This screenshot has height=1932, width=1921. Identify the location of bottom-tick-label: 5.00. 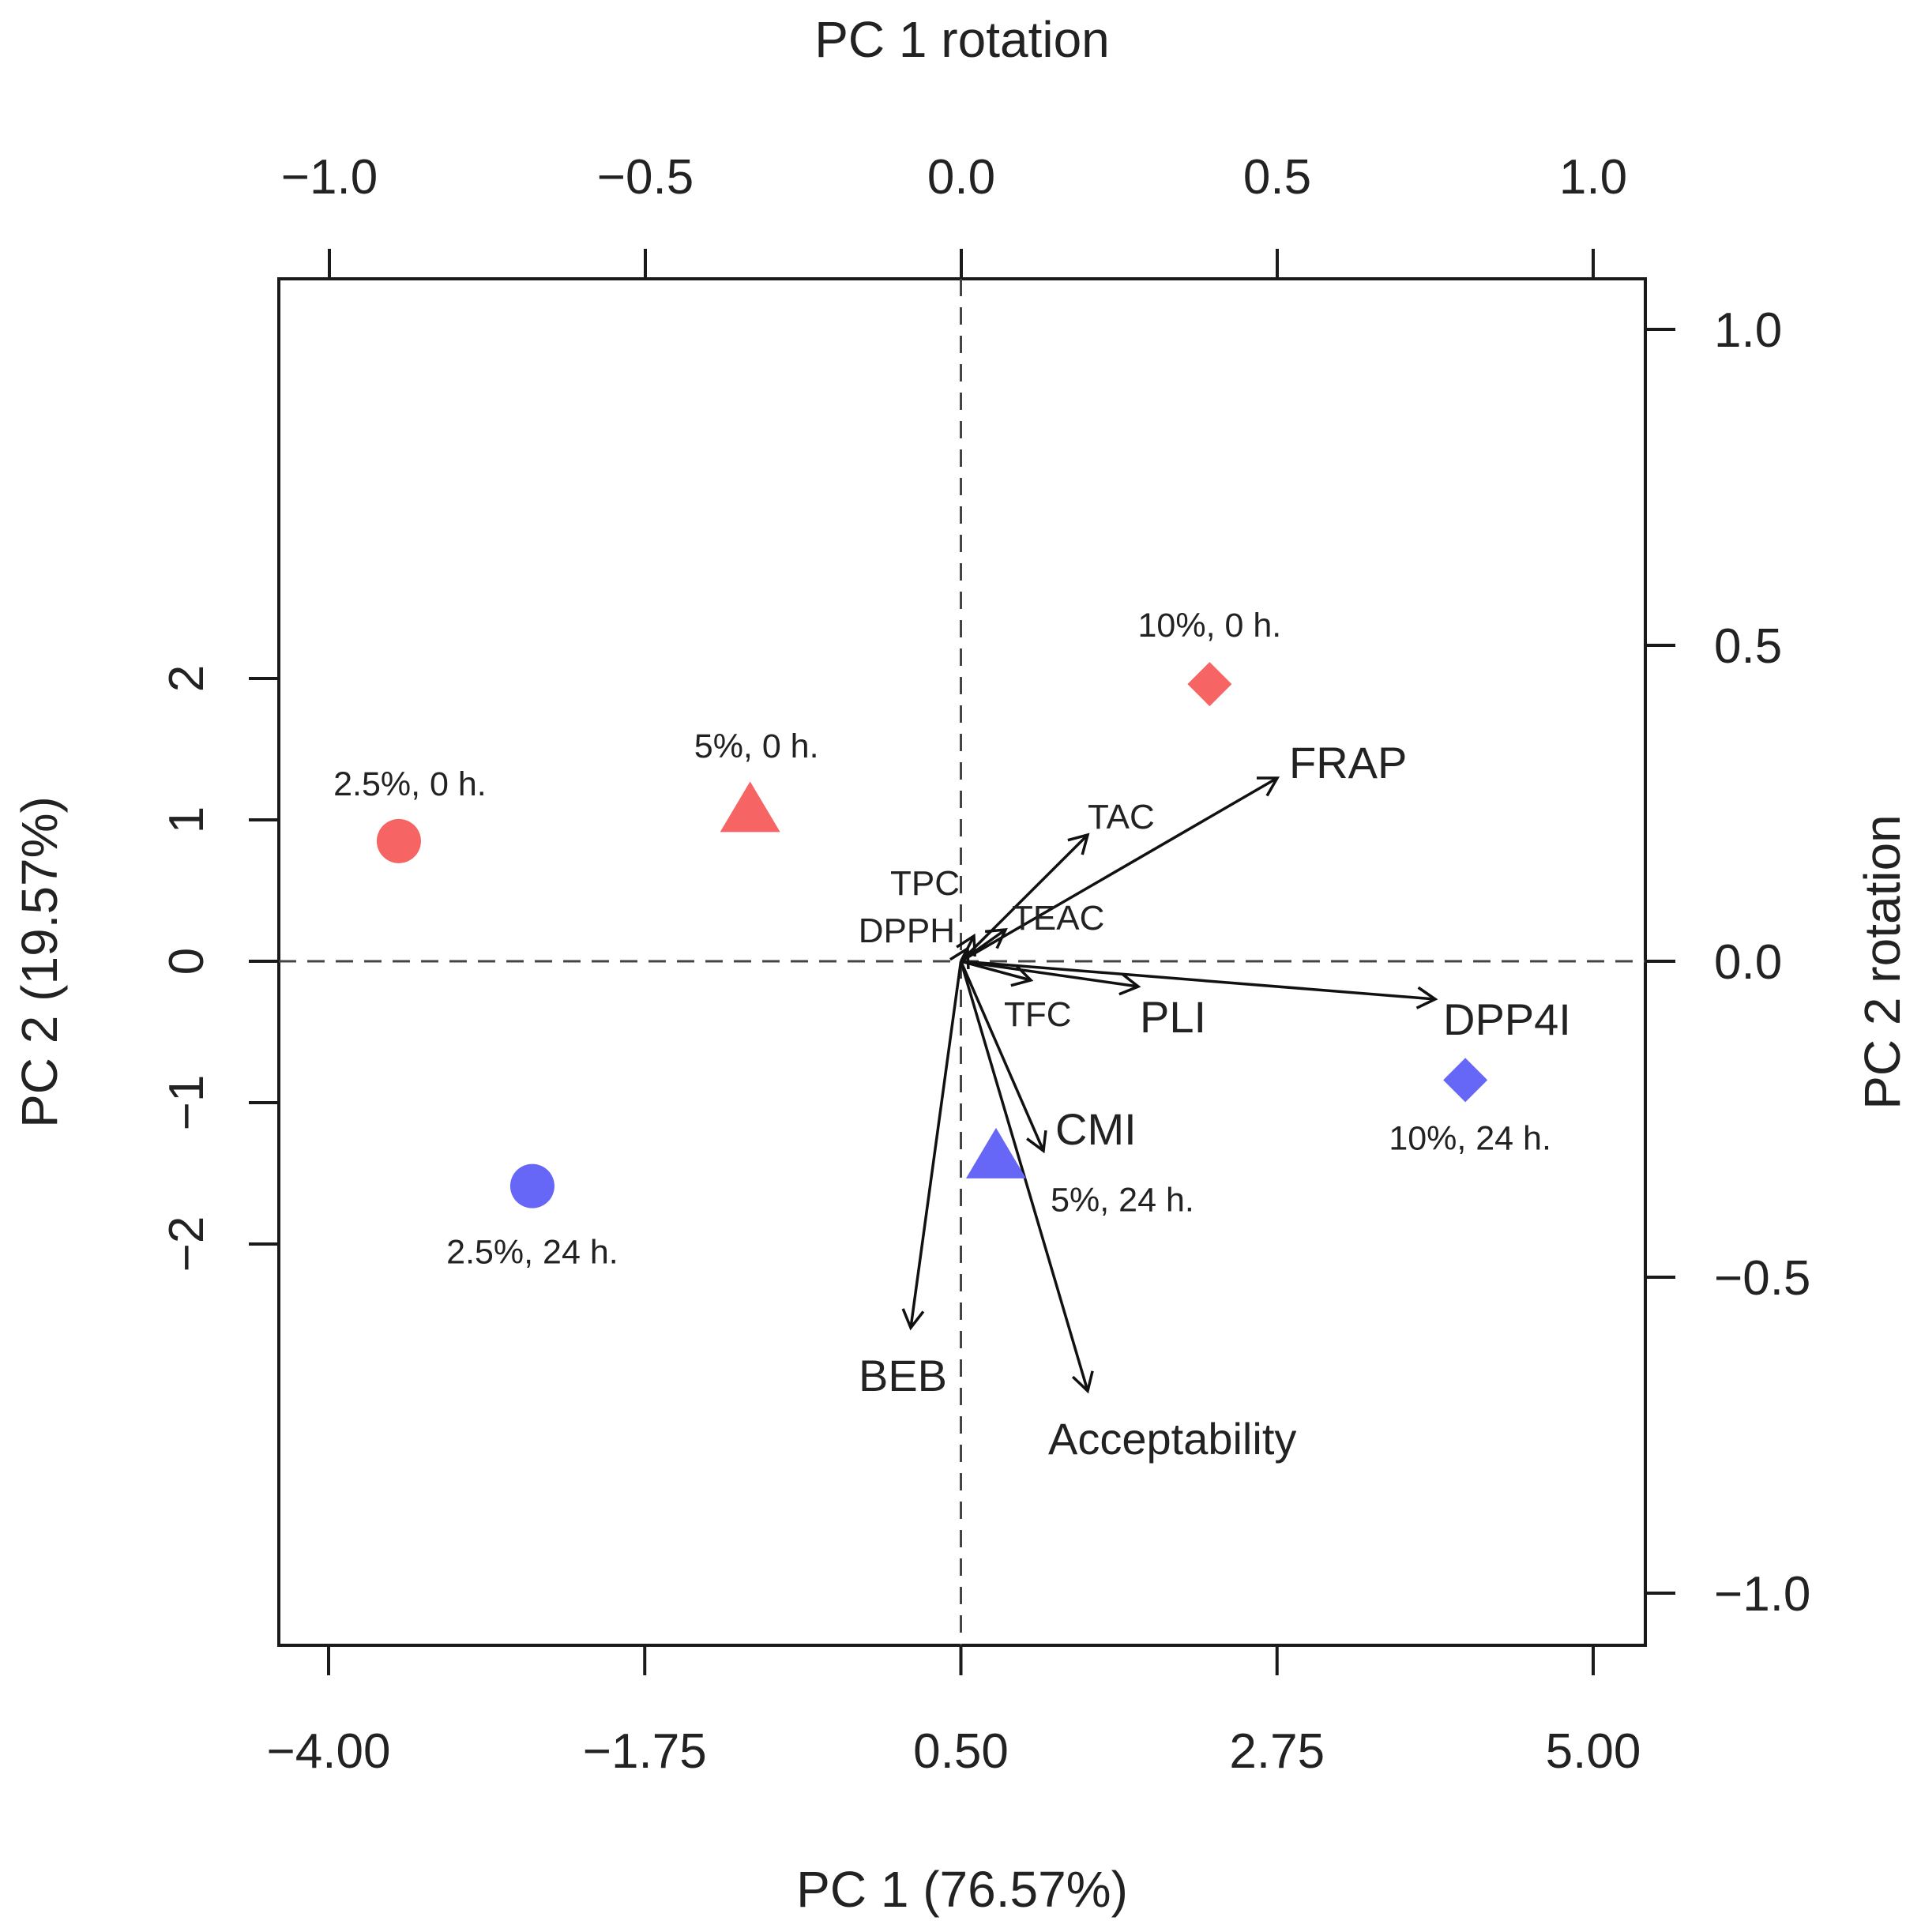
(1593, 1751).